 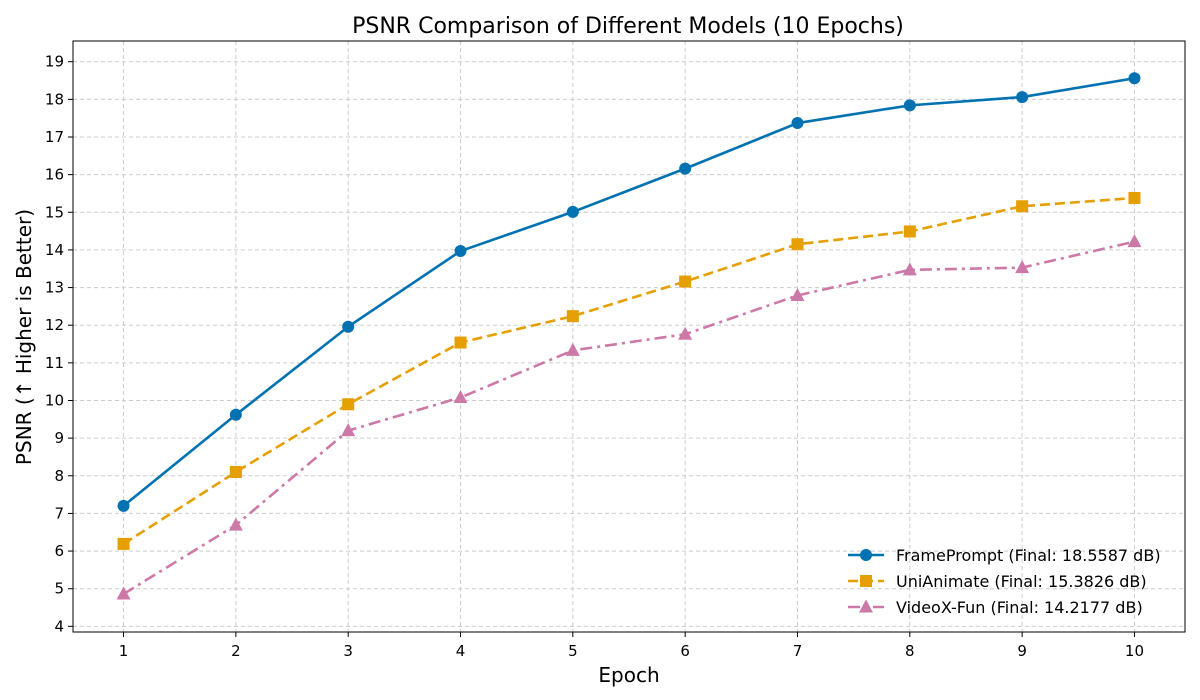 I want to click on x-tick-label: 6, so click(x=685, y=651).